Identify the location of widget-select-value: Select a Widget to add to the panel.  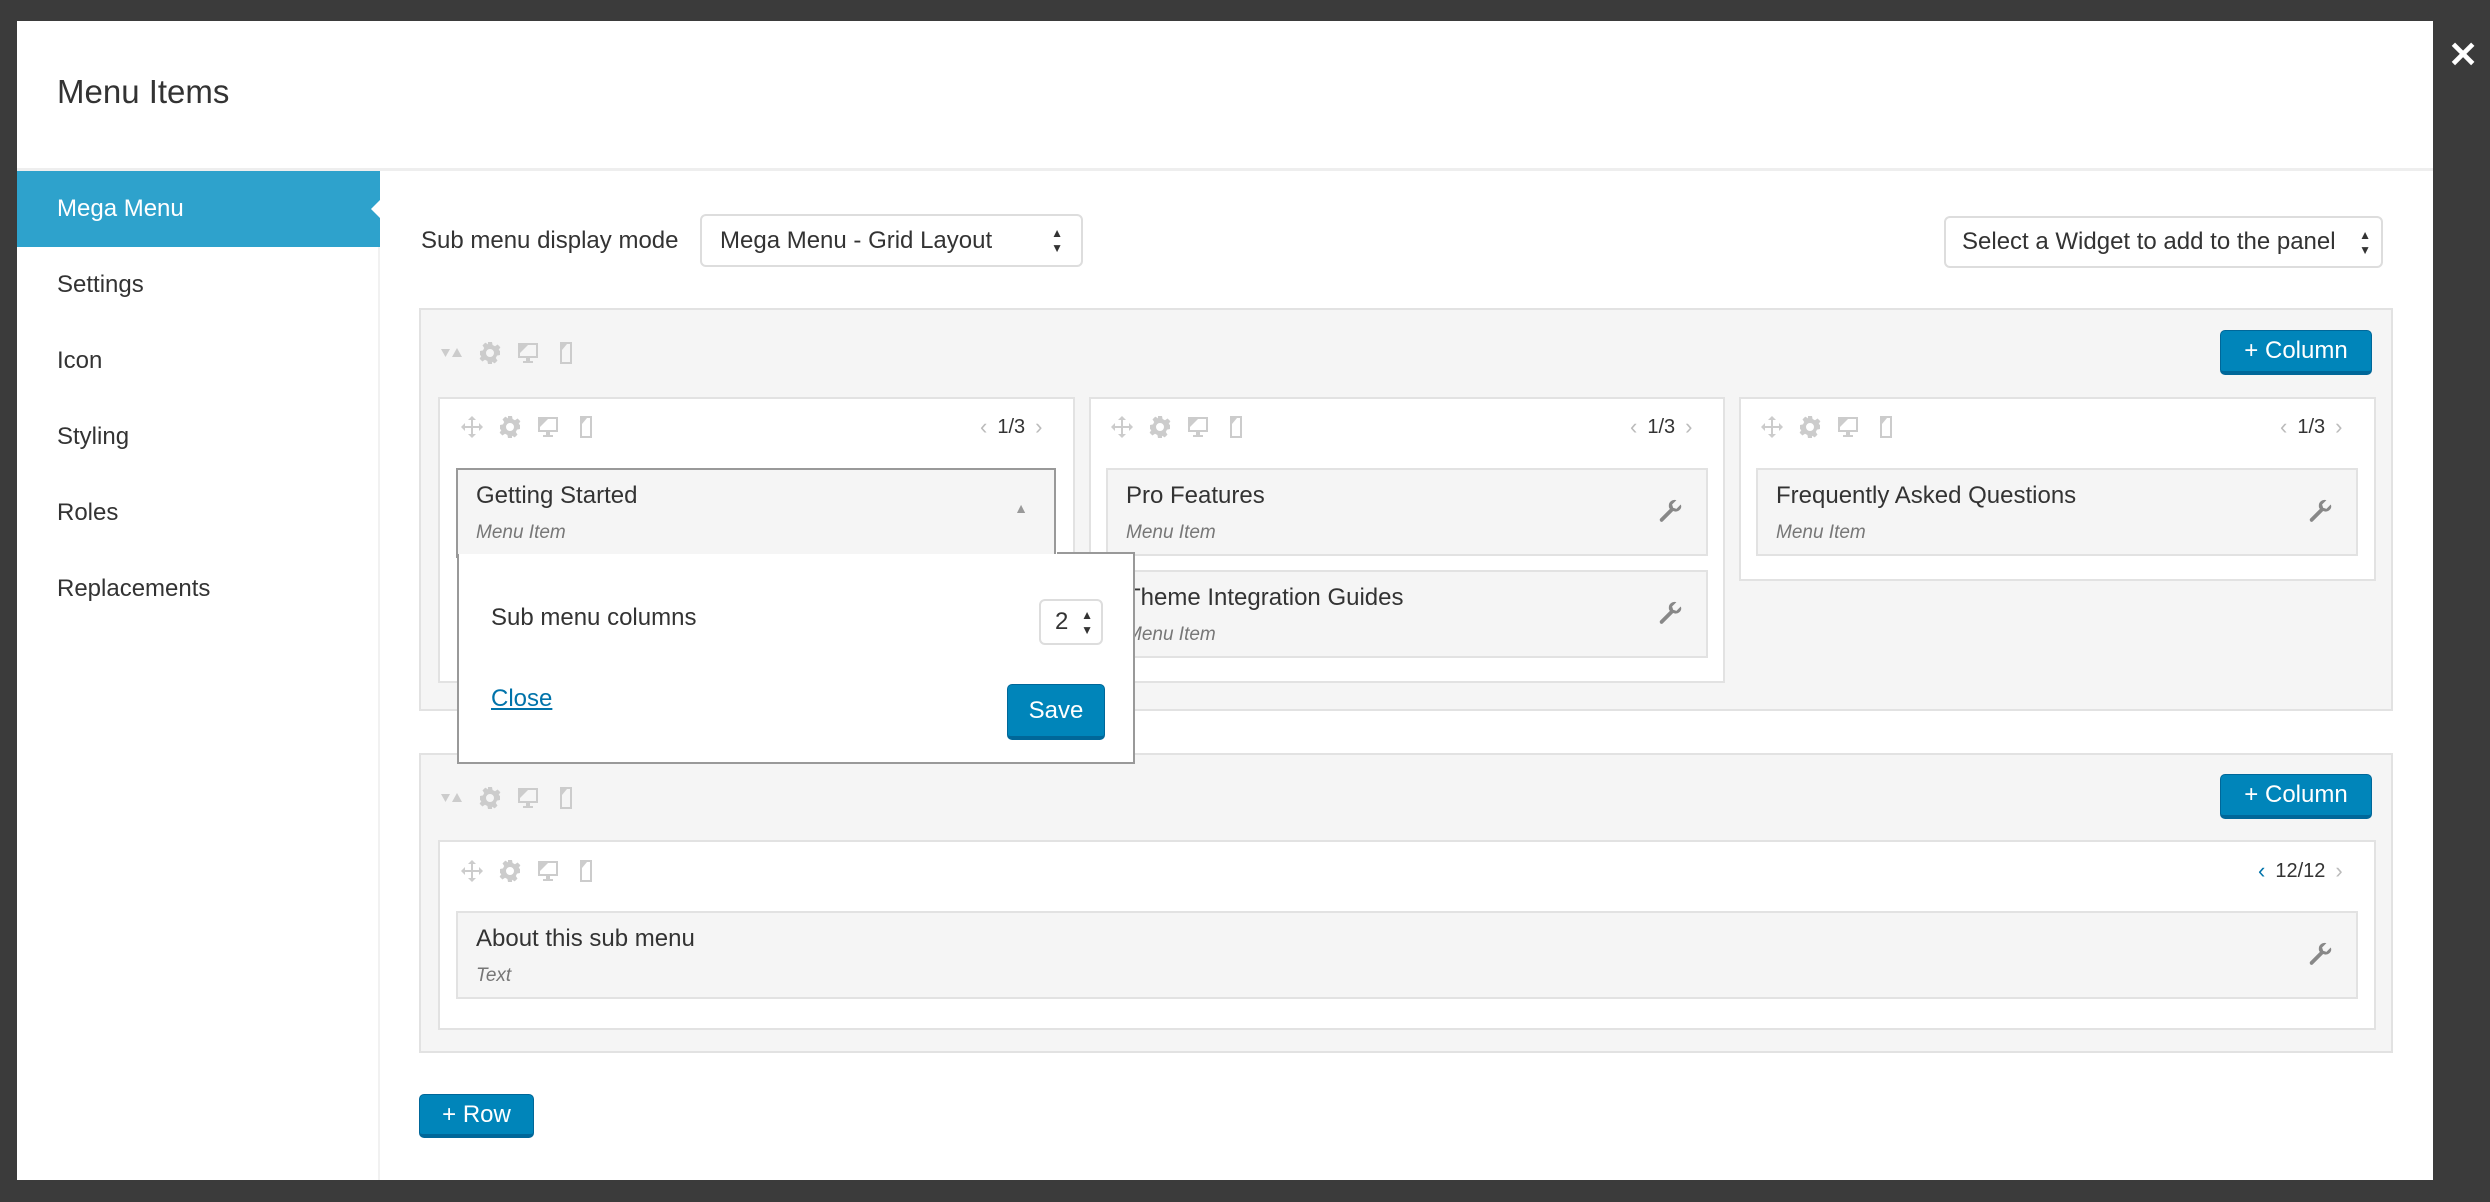
(2149, 241).